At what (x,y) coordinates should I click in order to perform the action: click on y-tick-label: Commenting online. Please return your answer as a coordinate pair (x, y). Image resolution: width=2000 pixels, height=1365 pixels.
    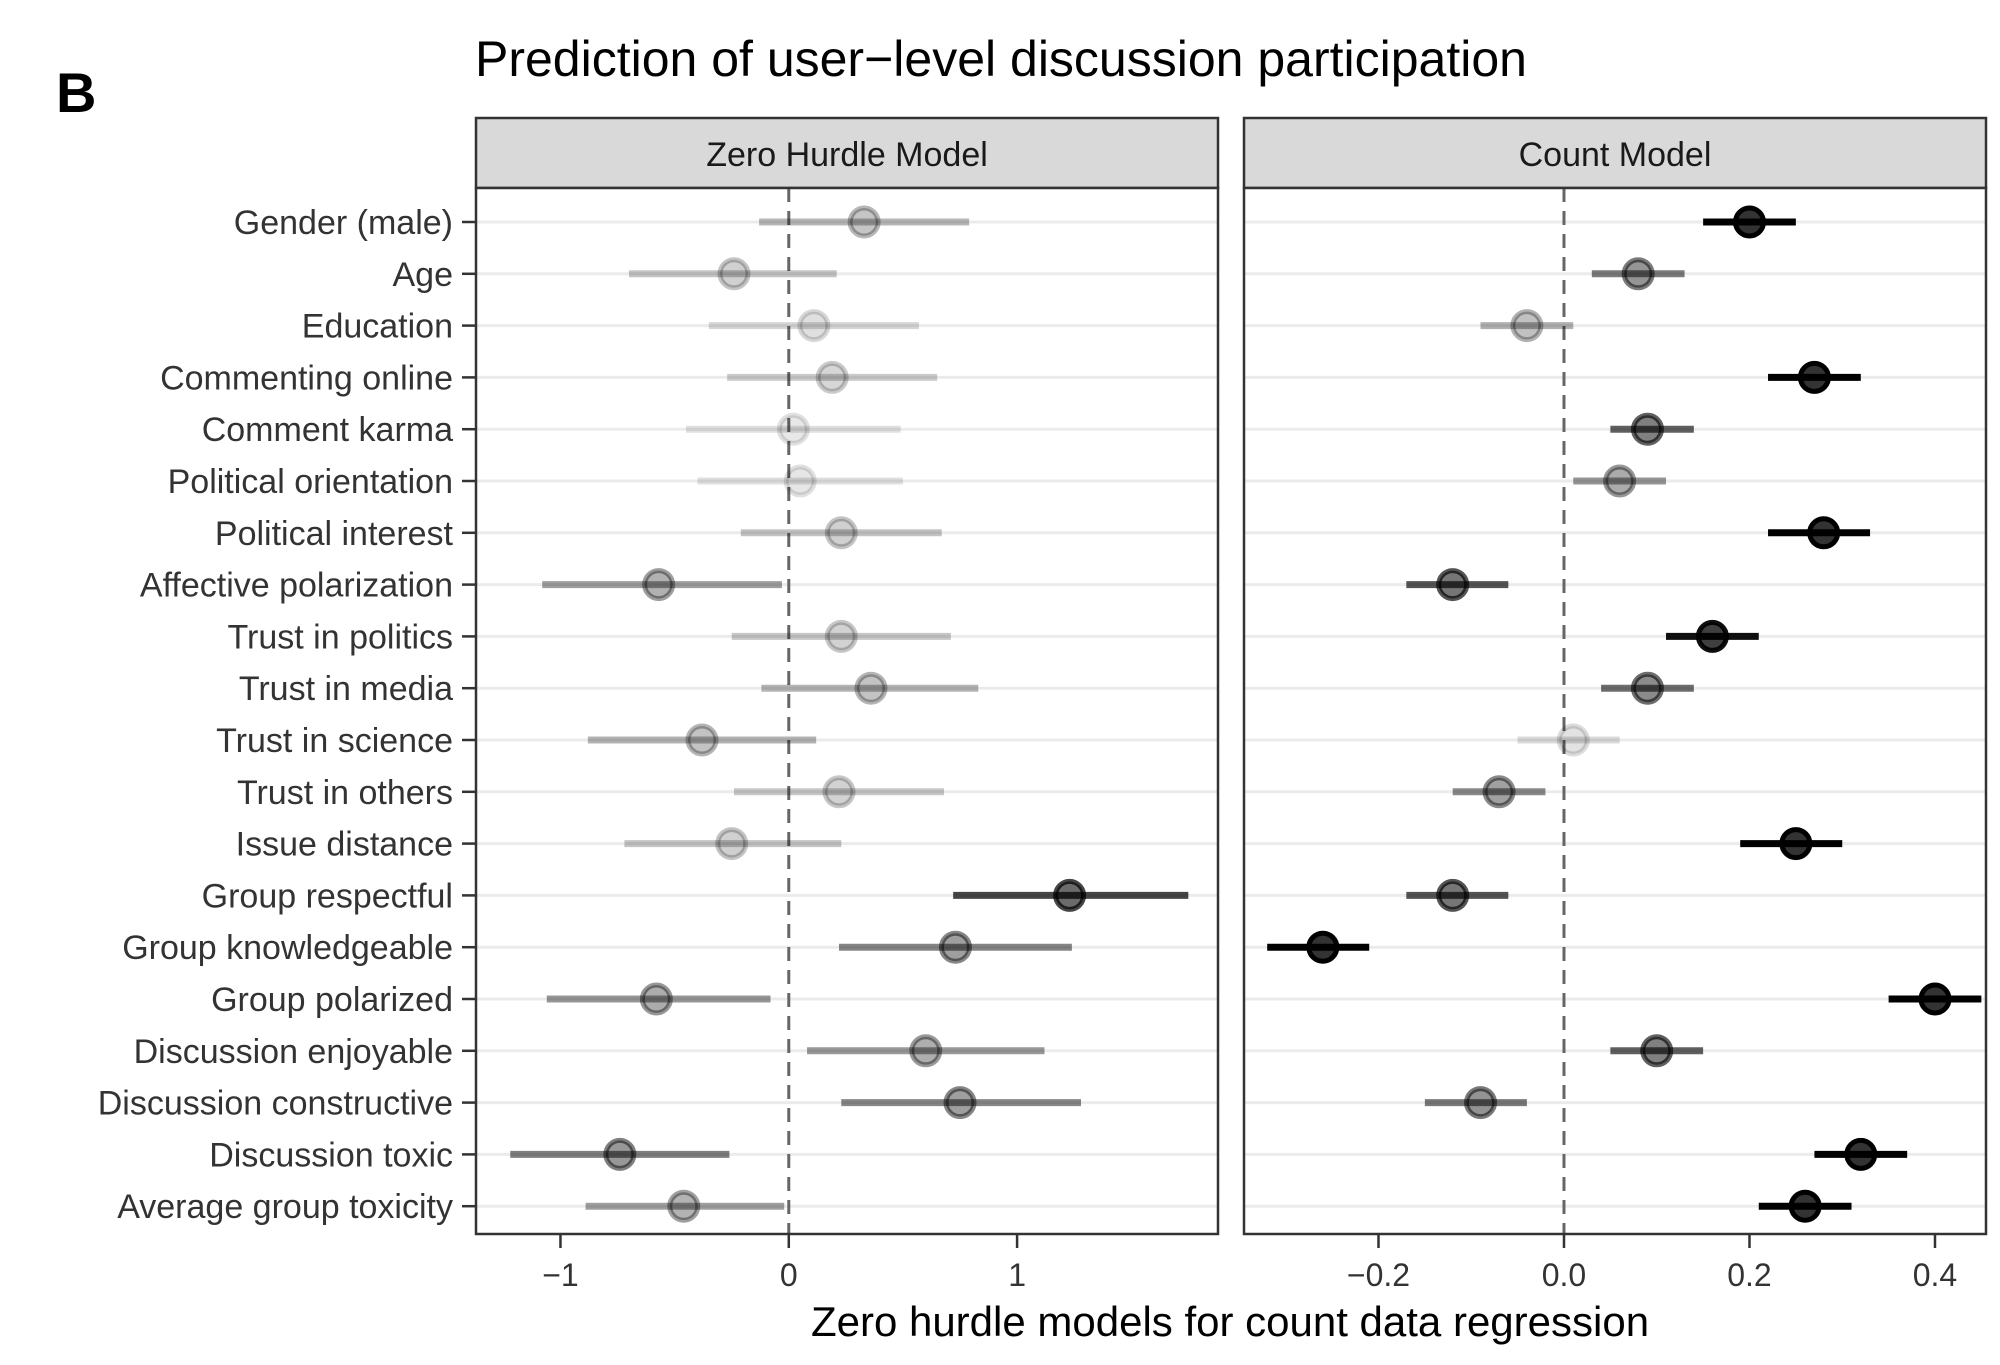
    Looking at the image, I should click on (306, 378).